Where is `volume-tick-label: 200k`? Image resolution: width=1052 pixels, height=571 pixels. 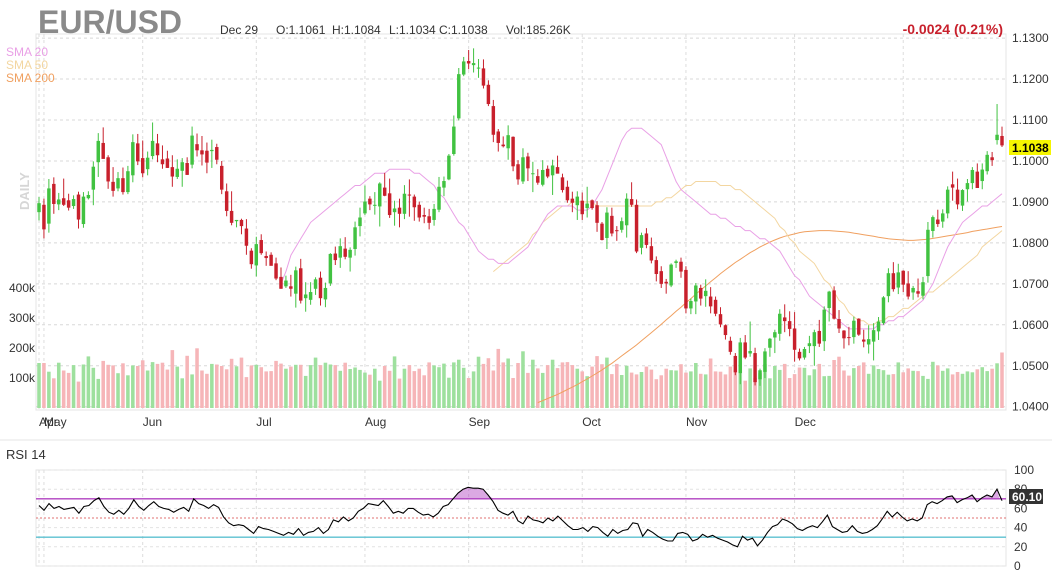 volume-tick-label: 200k is located at coordinates (22, 348).